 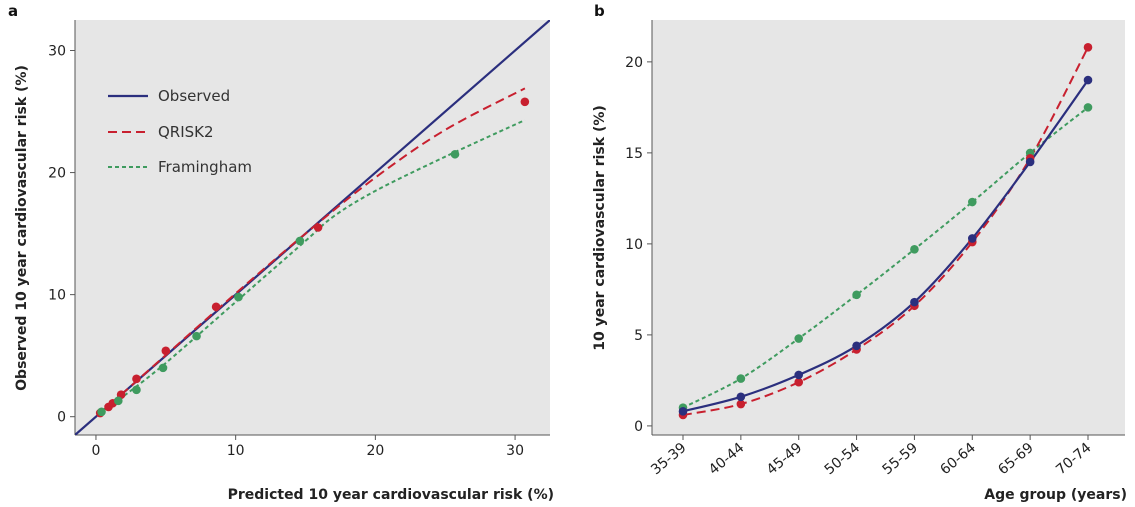 What do you see at coordinates (95, 451) in the screenshot?
I see `panel-a-x-tick-label: 0` at bounding box center [95, 451].